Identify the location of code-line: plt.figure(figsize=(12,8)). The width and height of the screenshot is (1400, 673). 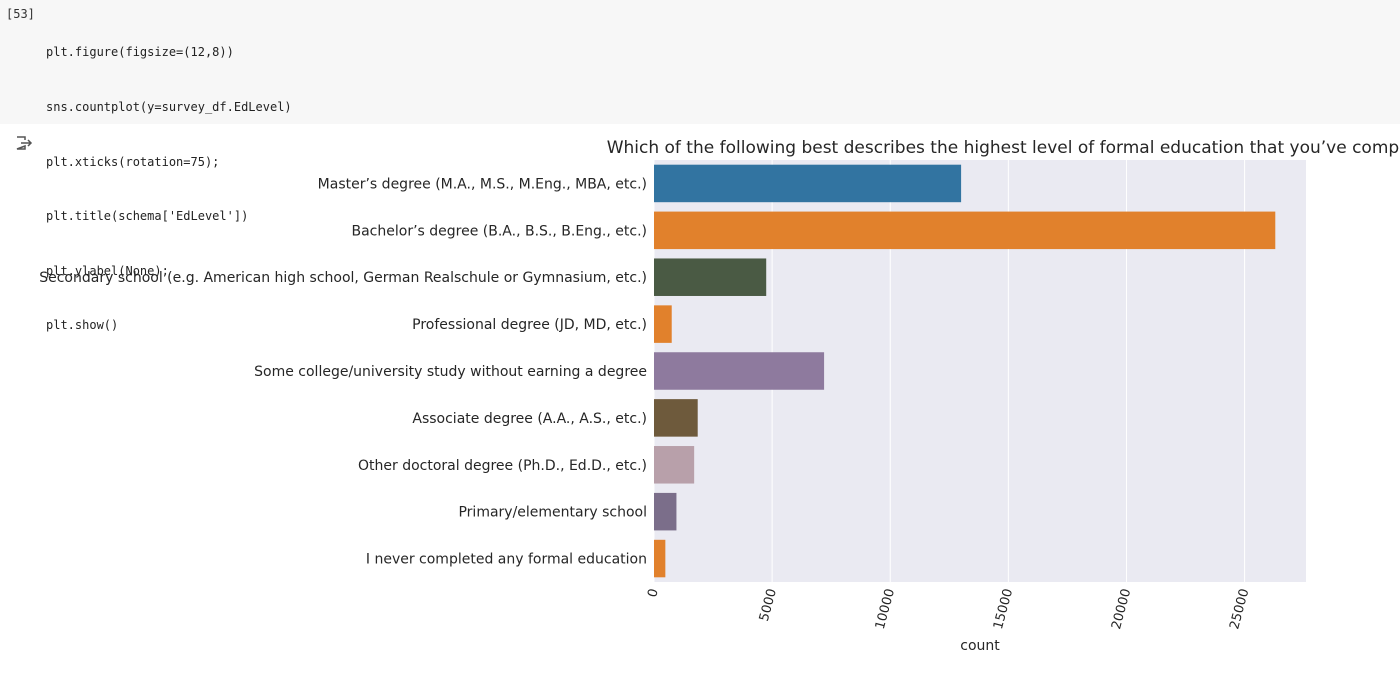
(140, 52).